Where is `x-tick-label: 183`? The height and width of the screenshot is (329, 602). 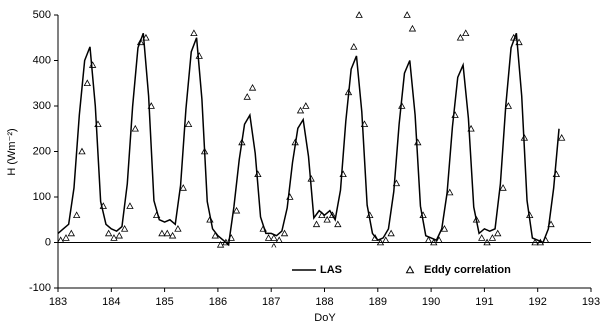 x-tick-label: 183 is located at coordinates (58, 302).